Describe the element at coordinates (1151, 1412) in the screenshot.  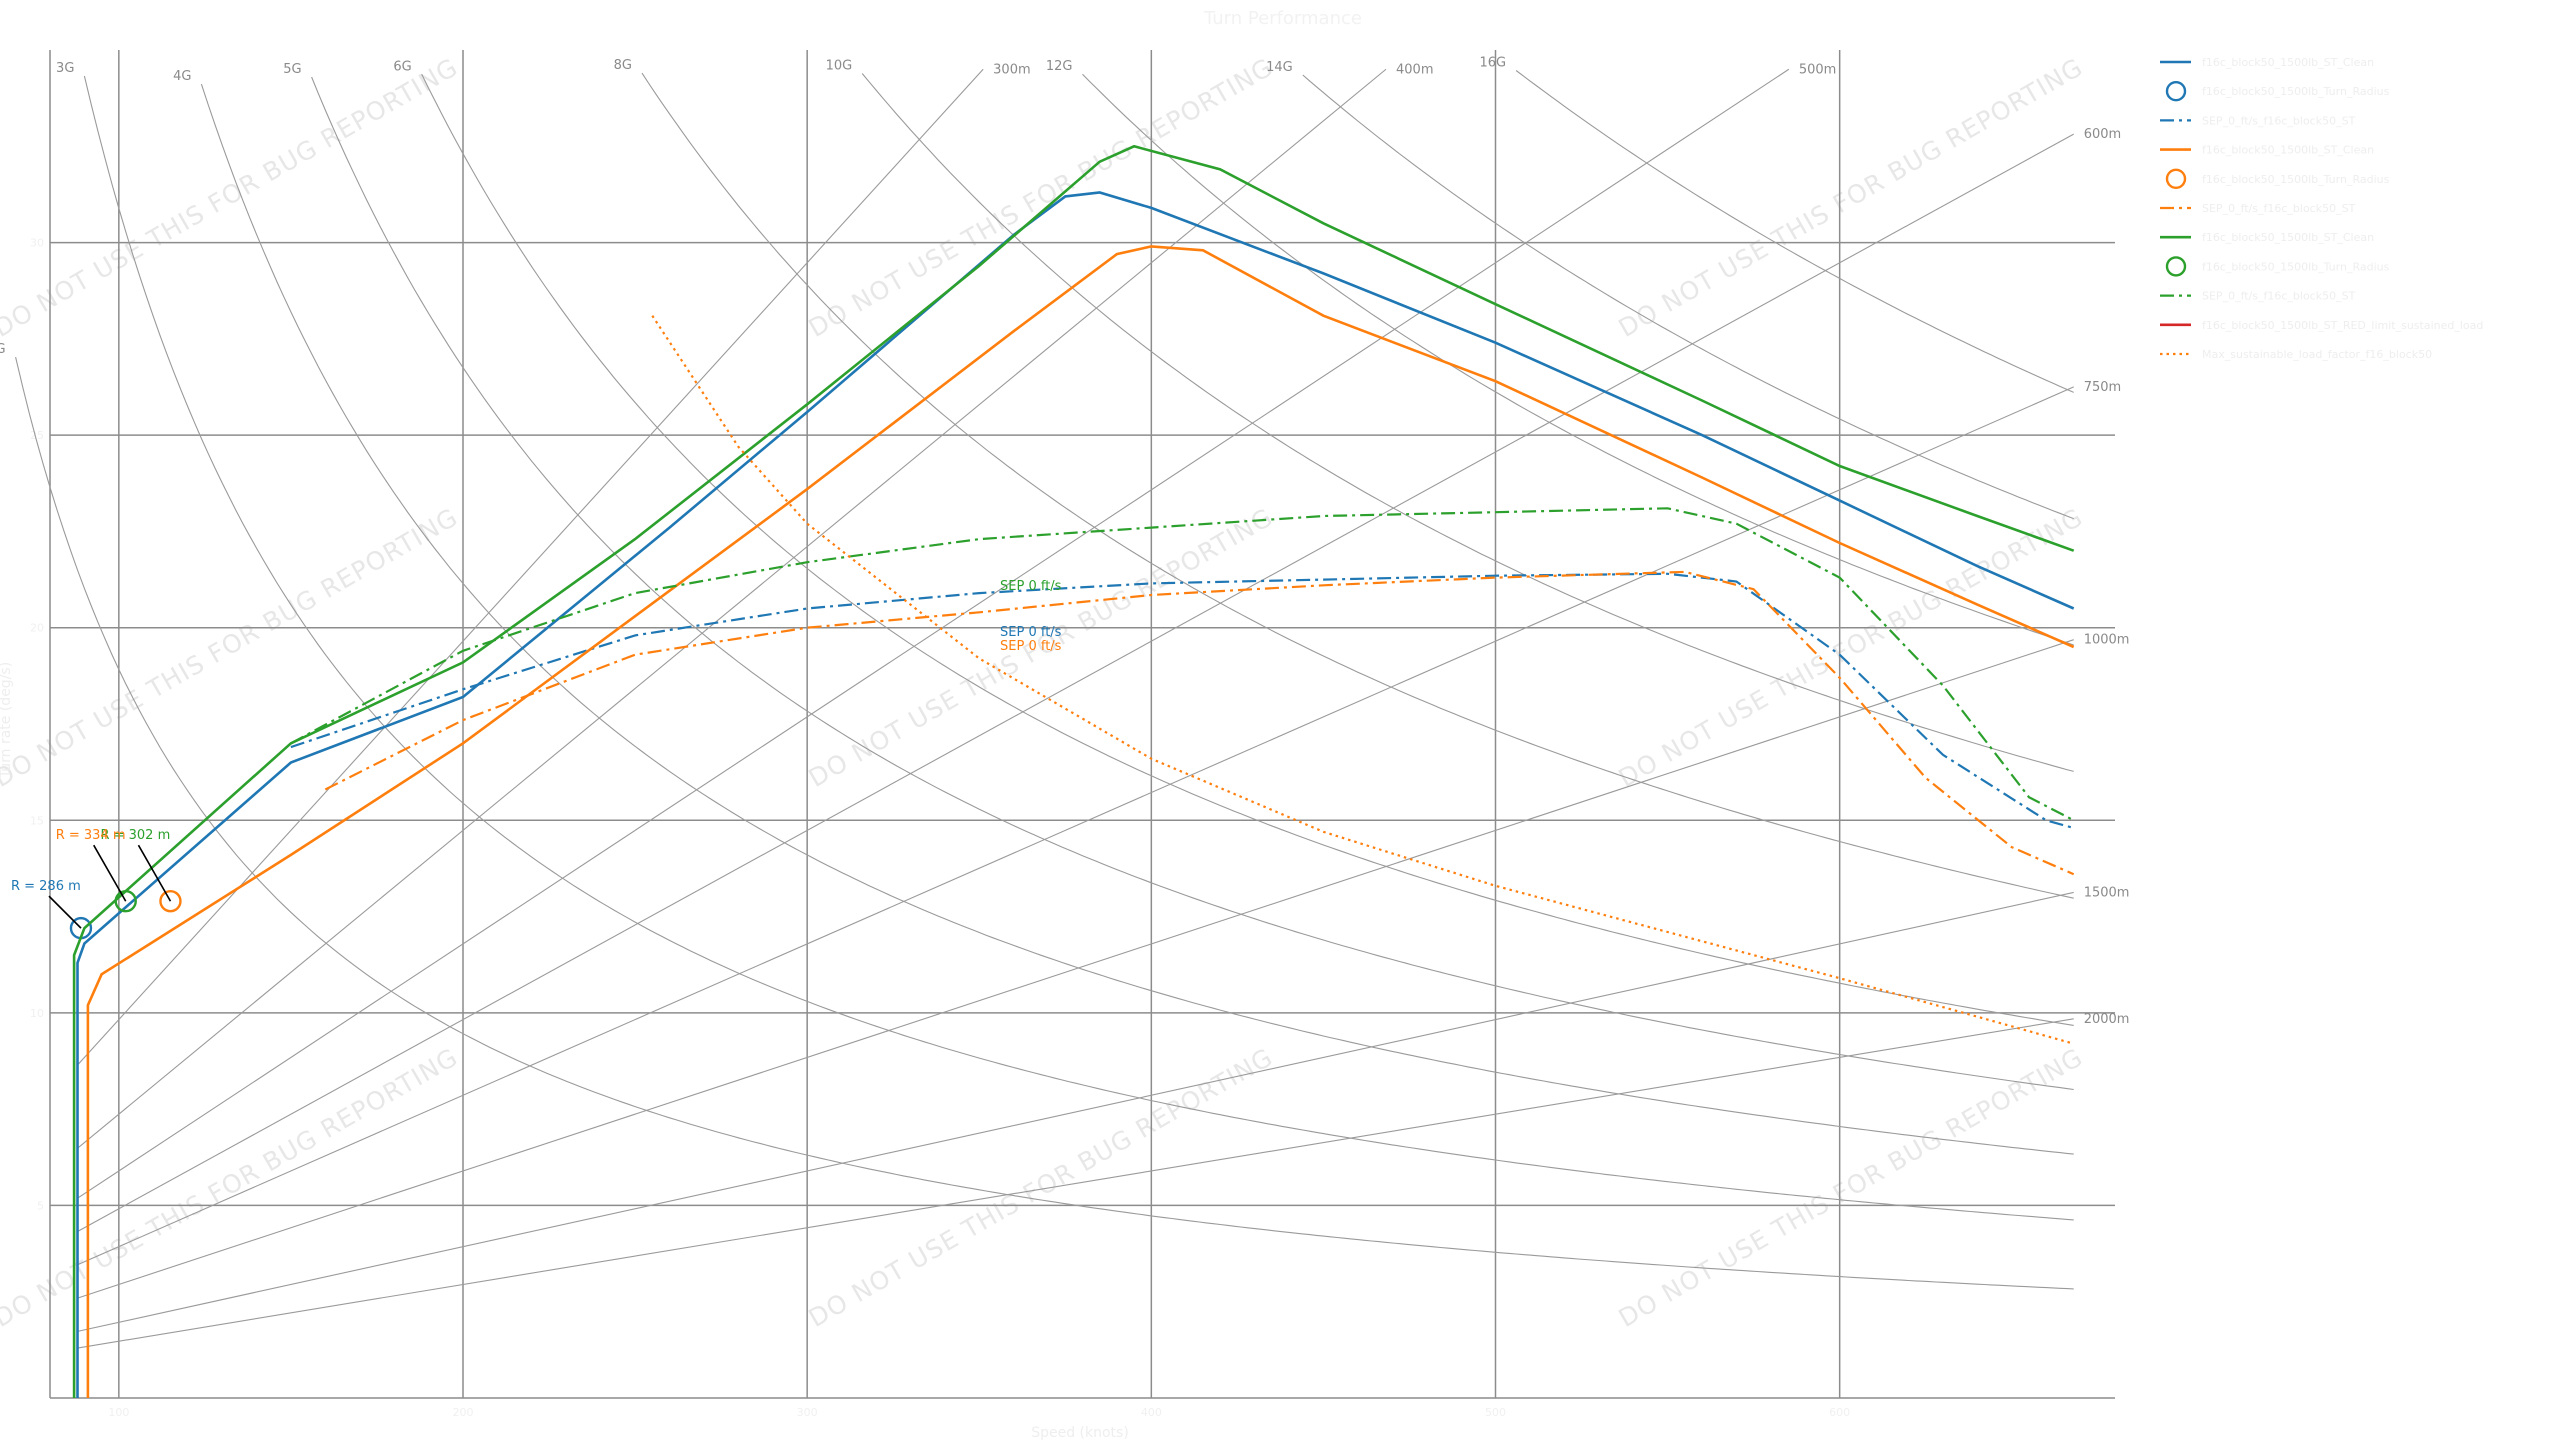
I see `x-tick-label: 400` at that location.